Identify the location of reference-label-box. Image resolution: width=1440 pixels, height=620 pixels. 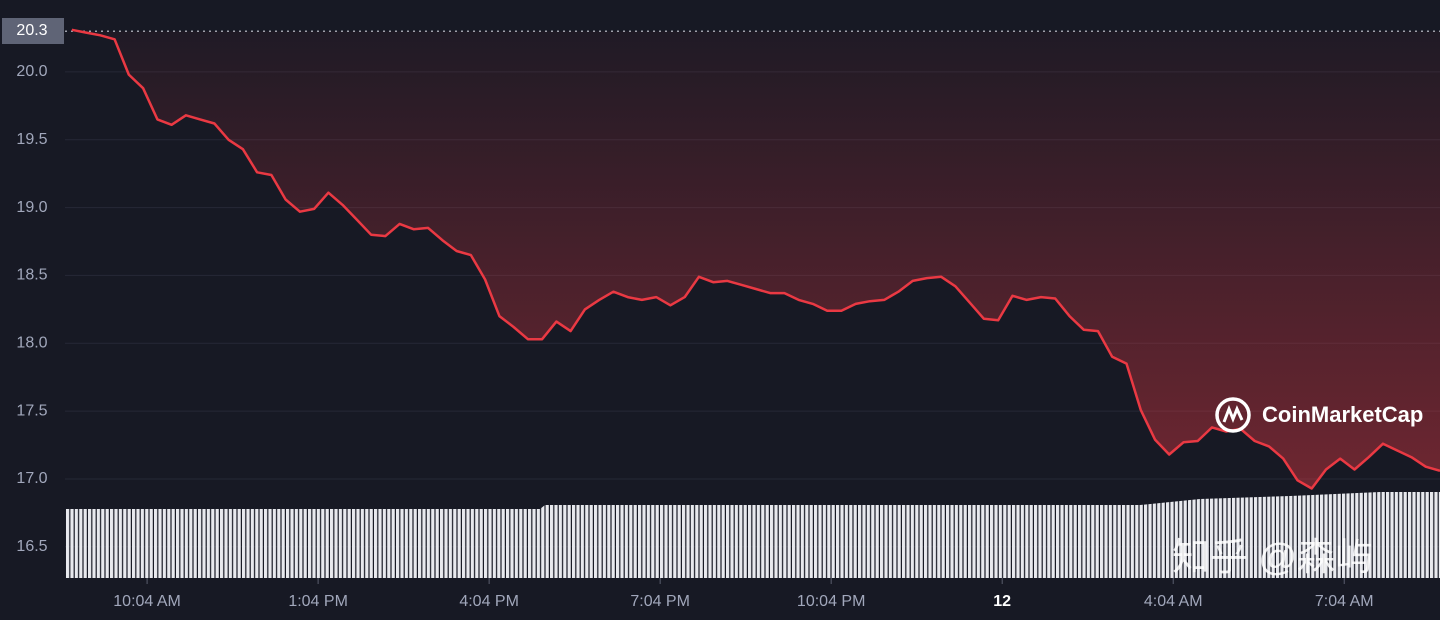
(33, 31).